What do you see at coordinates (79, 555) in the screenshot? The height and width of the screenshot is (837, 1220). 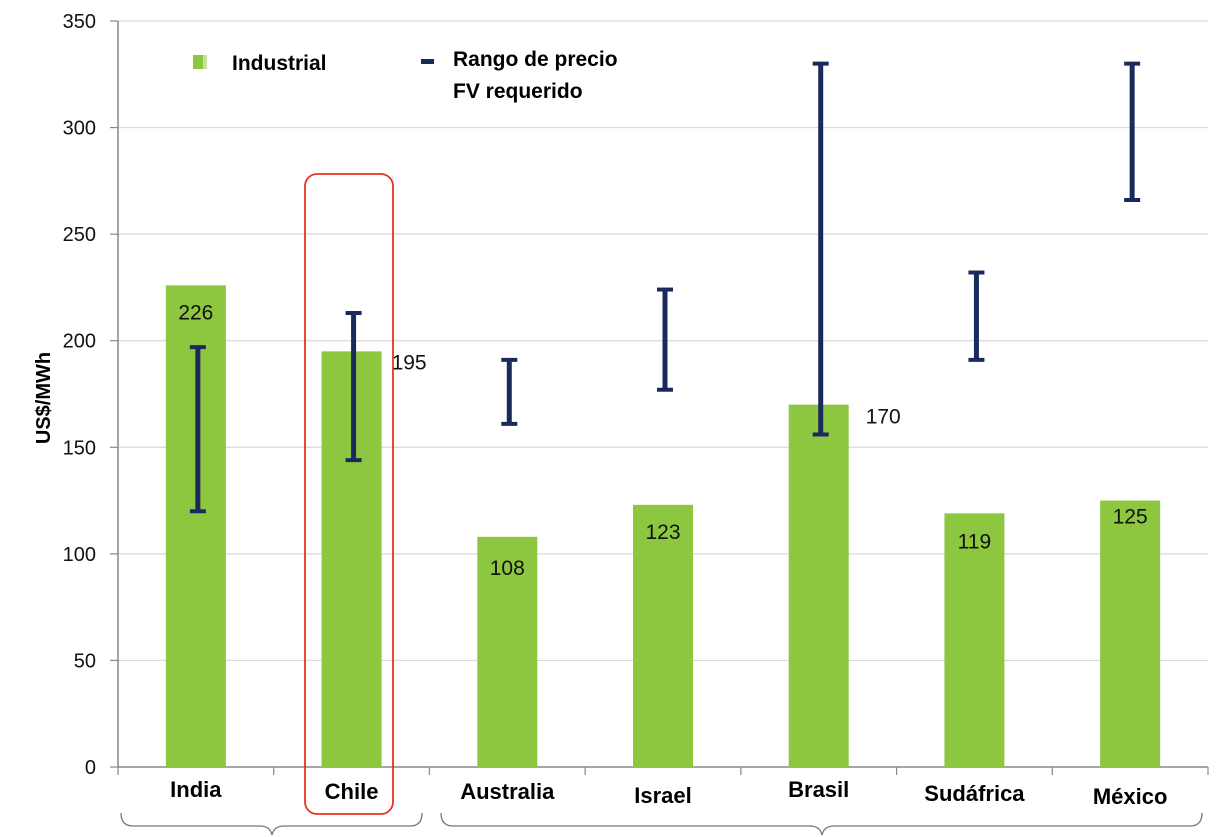 I see `y-tick-label: 100` at bounding box center [79, 555].